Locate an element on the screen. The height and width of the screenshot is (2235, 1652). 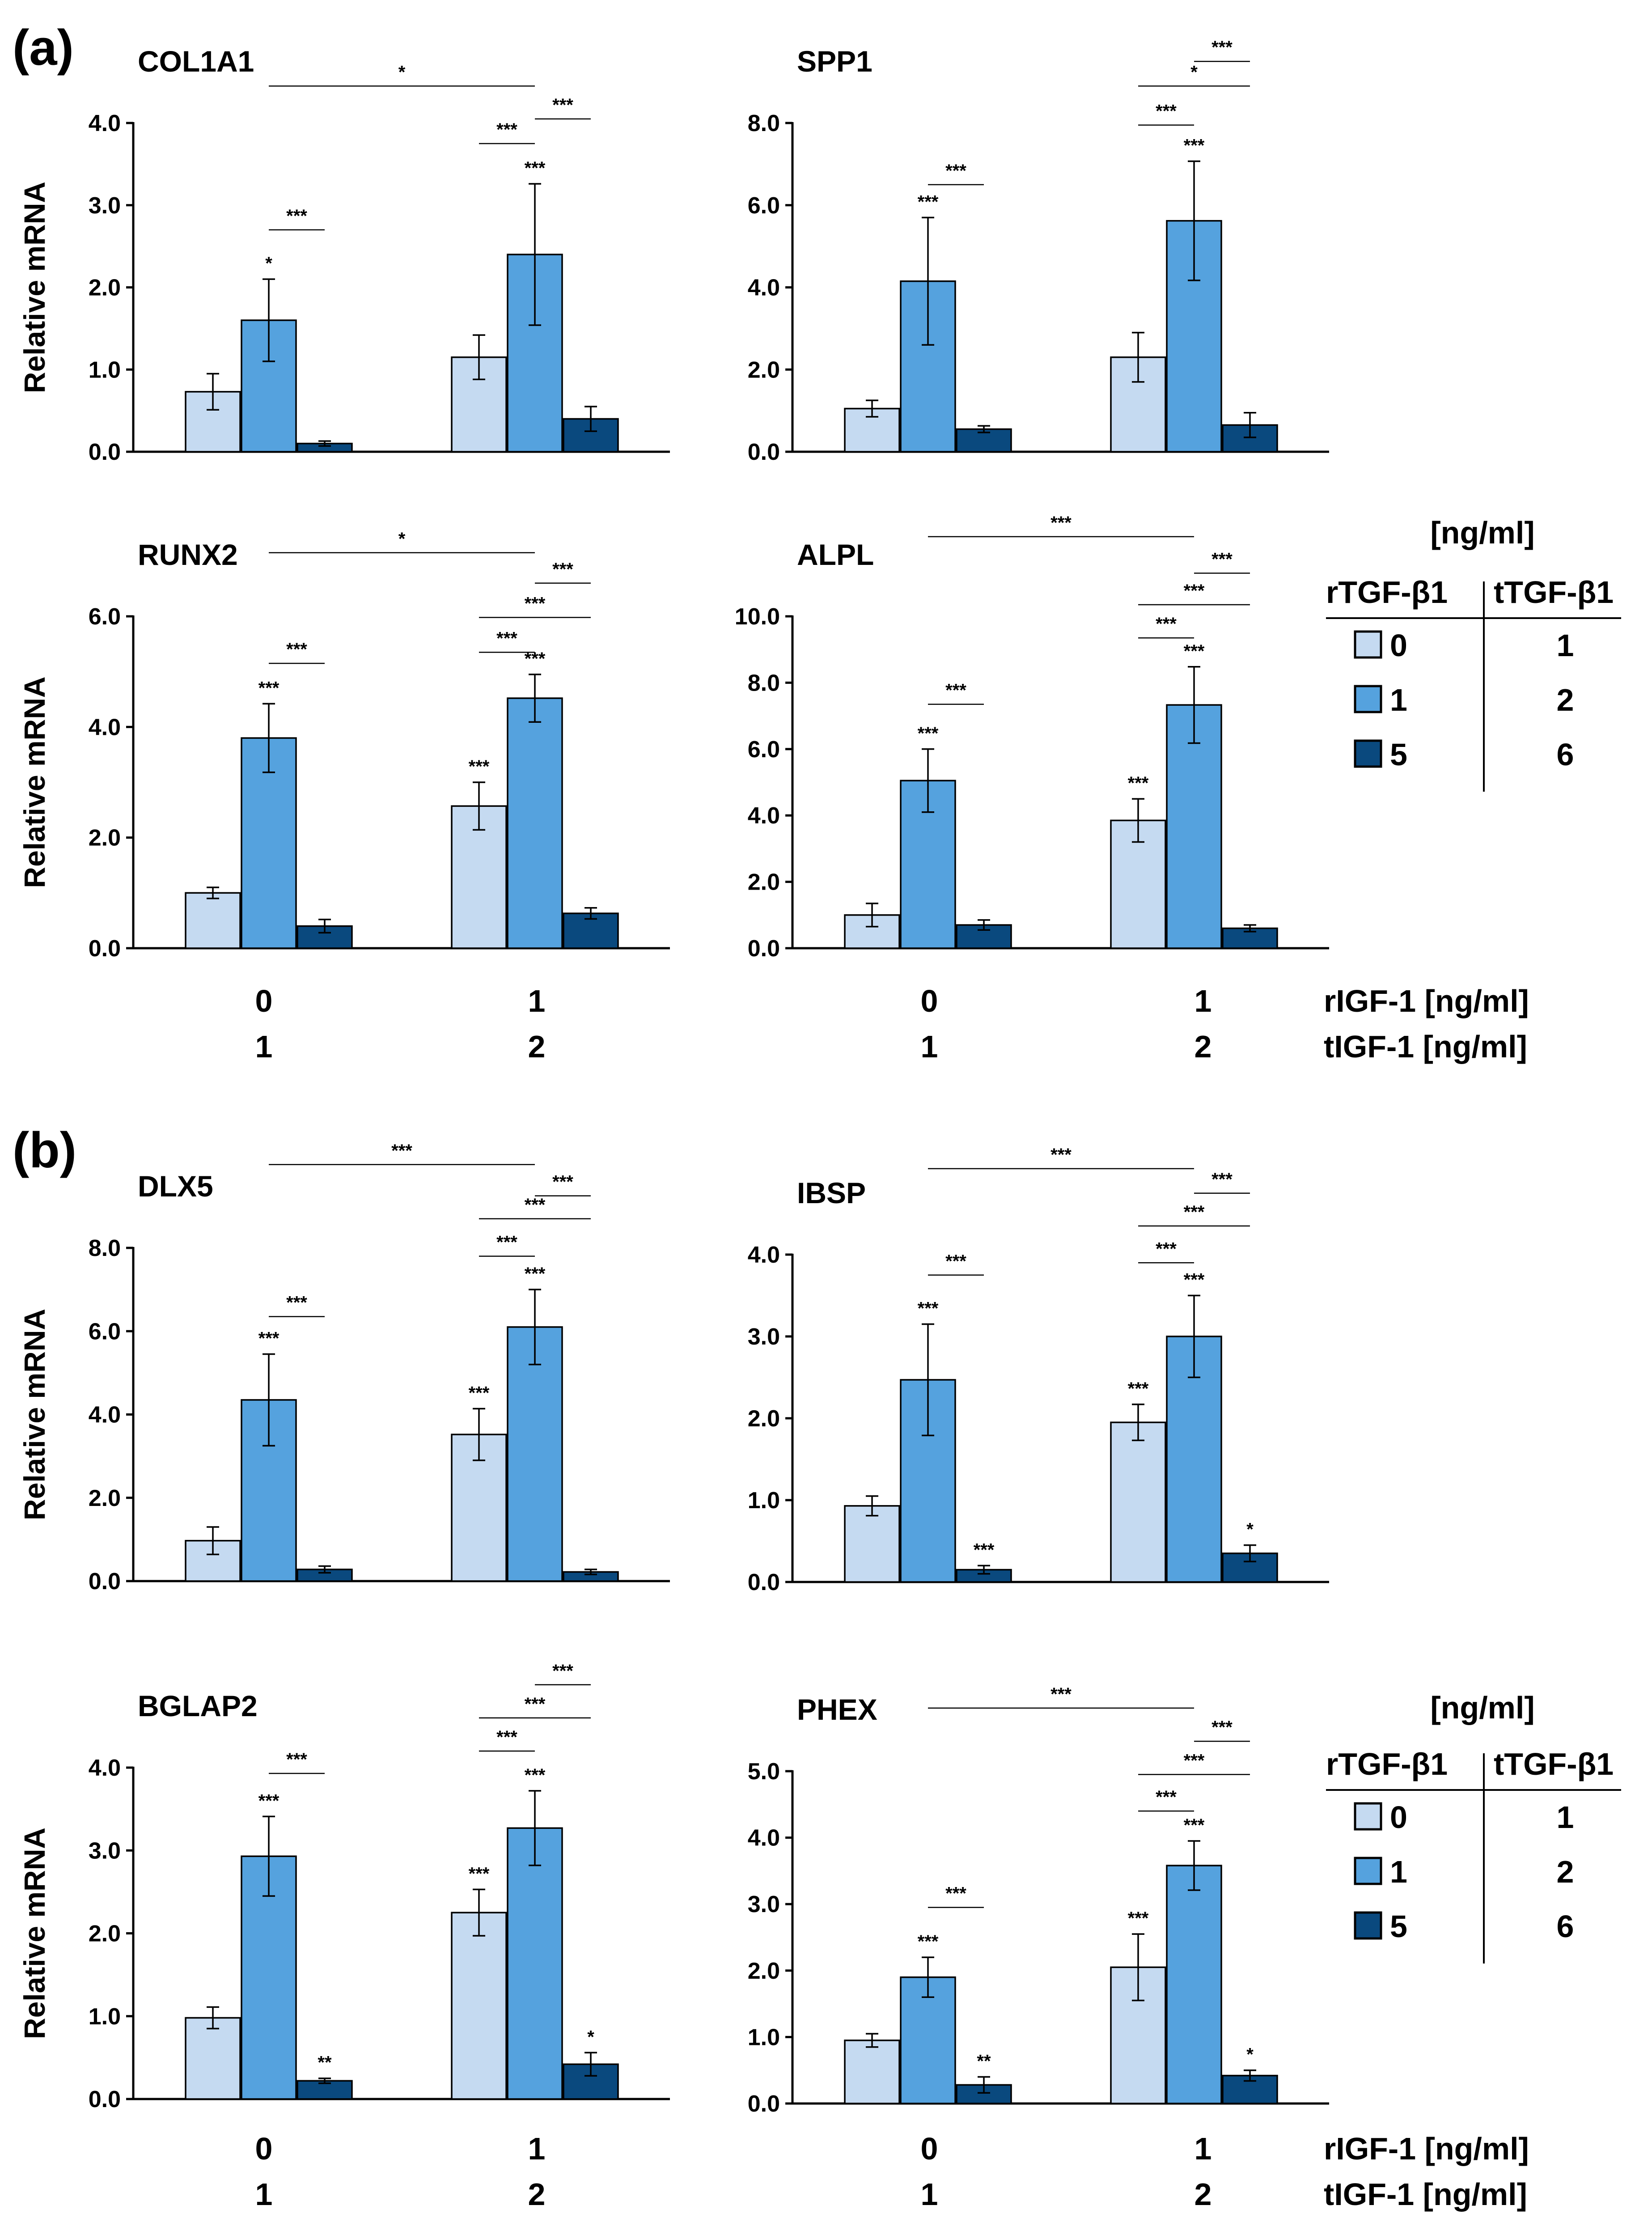
chart-title: BGLAP2 is located at coordinates (198, 1705).